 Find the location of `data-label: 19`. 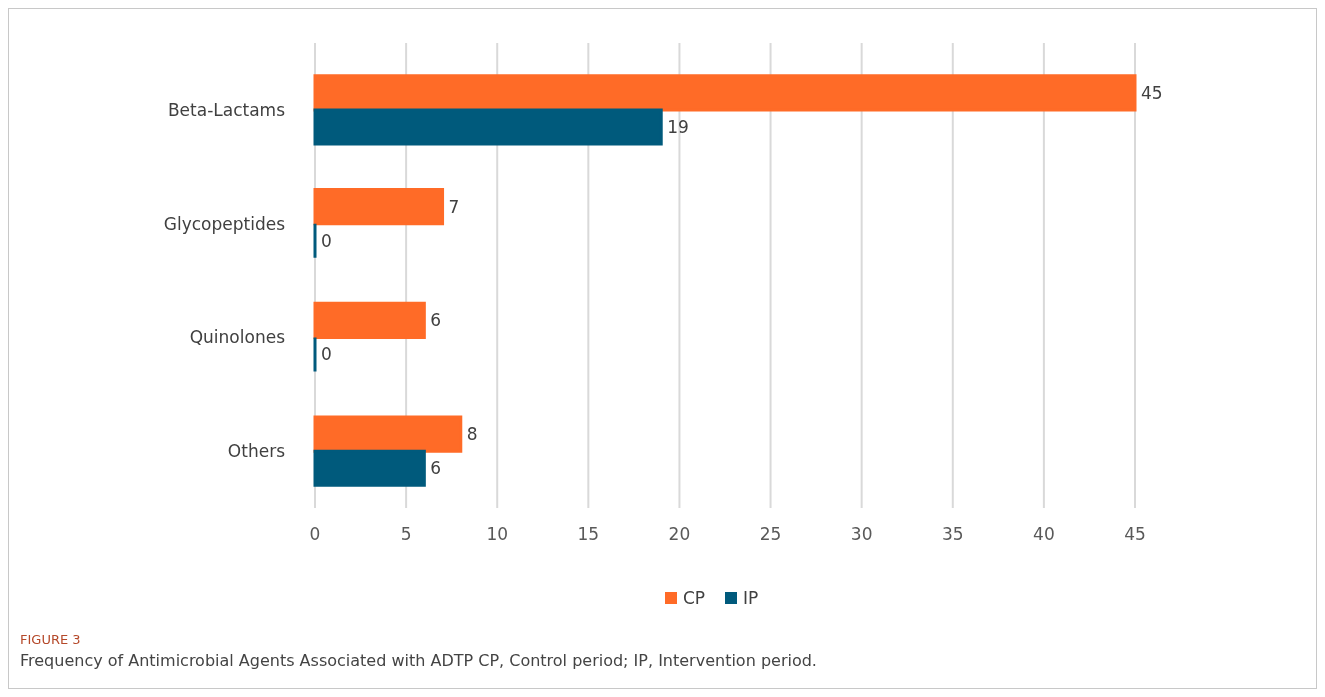

data-label: 19 is located at coordinates (678, 126).